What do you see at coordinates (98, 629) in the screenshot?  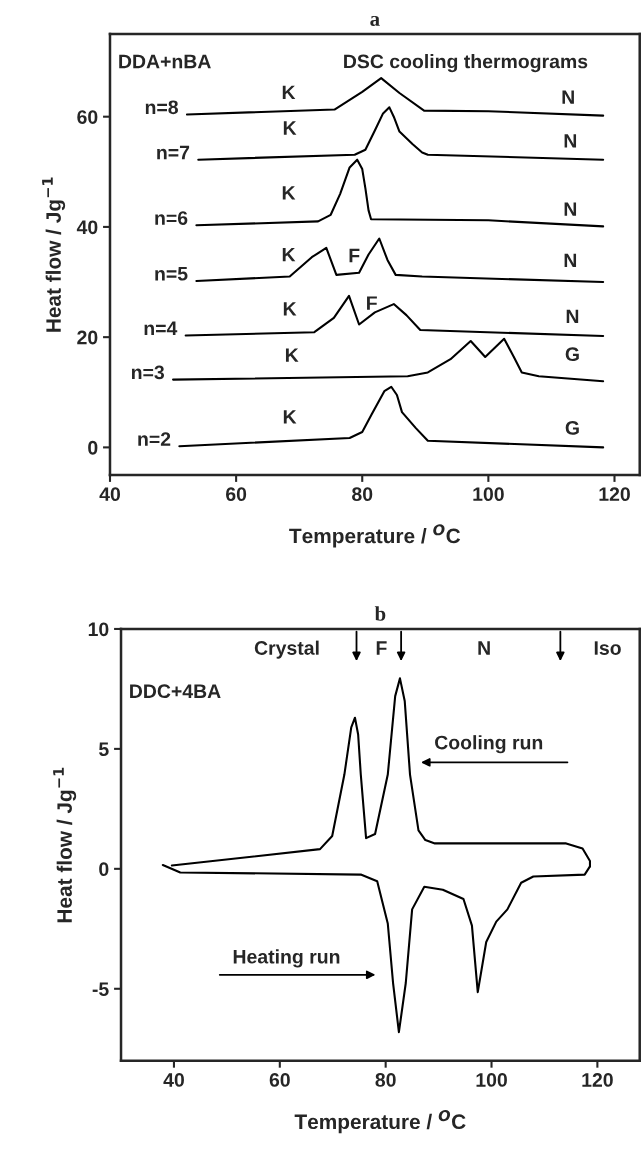 I see `y-tick-label: 10` at bounding box center [98, 629].